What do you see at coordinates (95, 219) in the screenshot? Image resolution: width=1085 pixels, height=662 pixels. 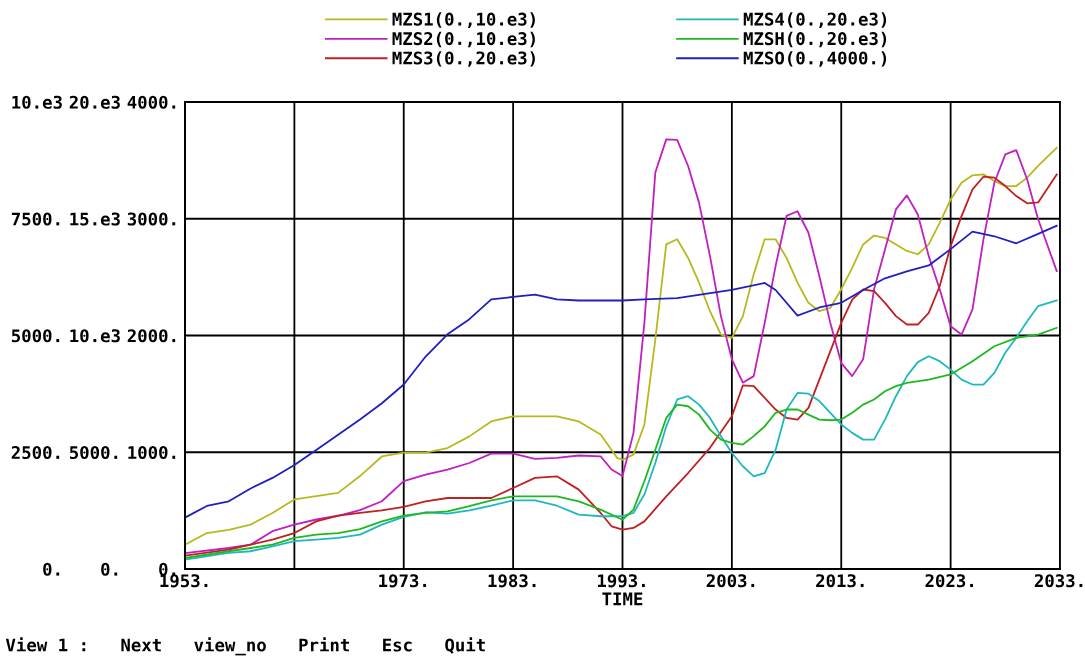 I see `y2-tick-label: 15.e3` at bounding box center [95, 219].